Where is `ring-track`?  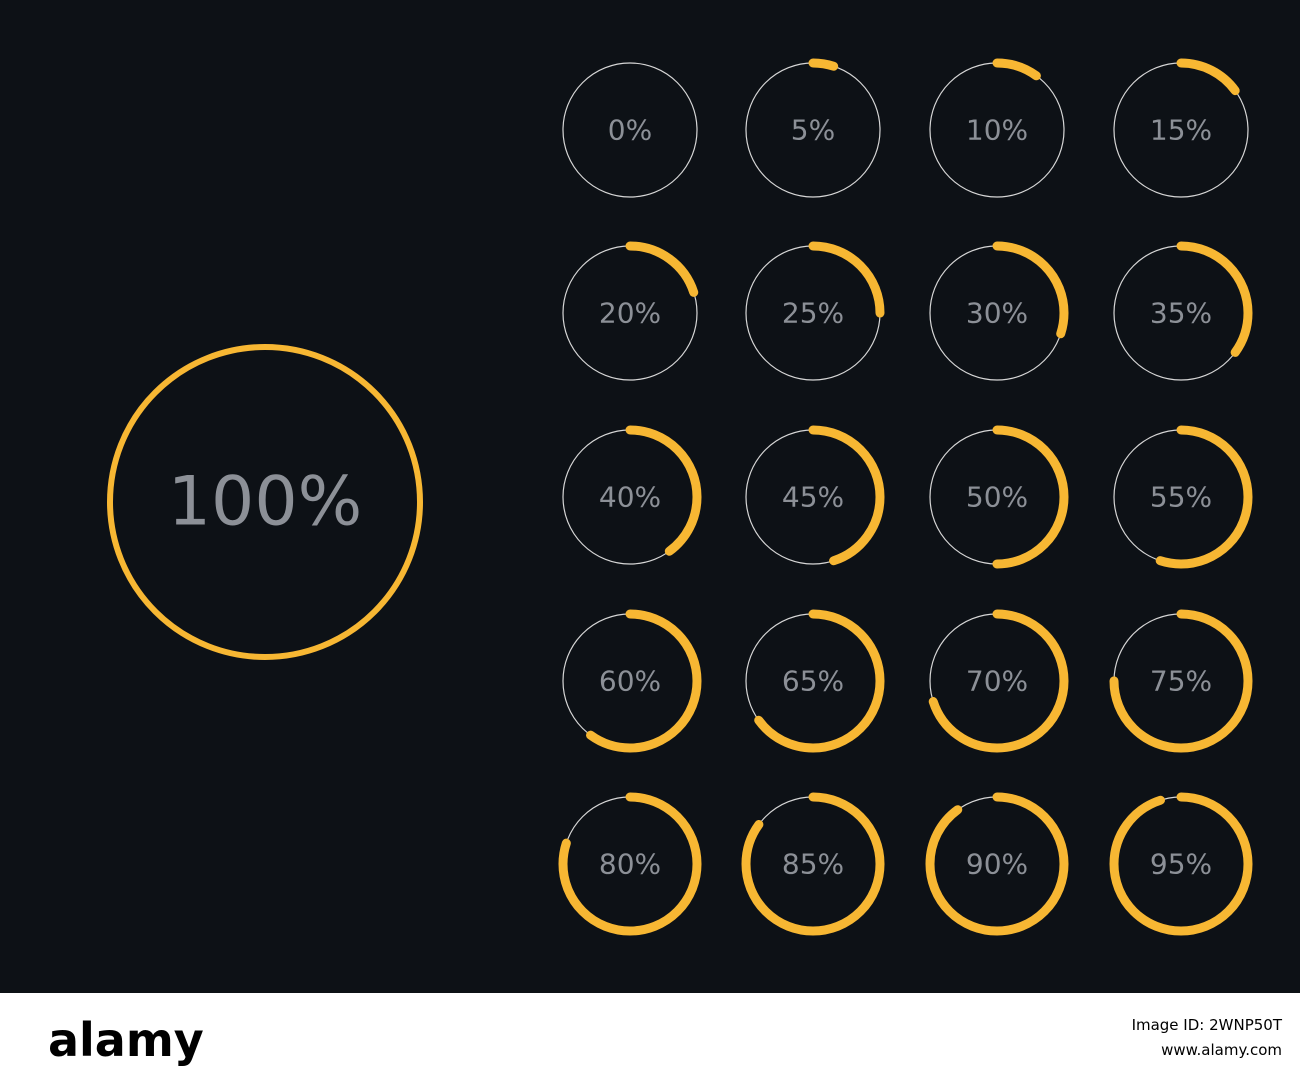
ring-track is located at coordinates (630, 130).